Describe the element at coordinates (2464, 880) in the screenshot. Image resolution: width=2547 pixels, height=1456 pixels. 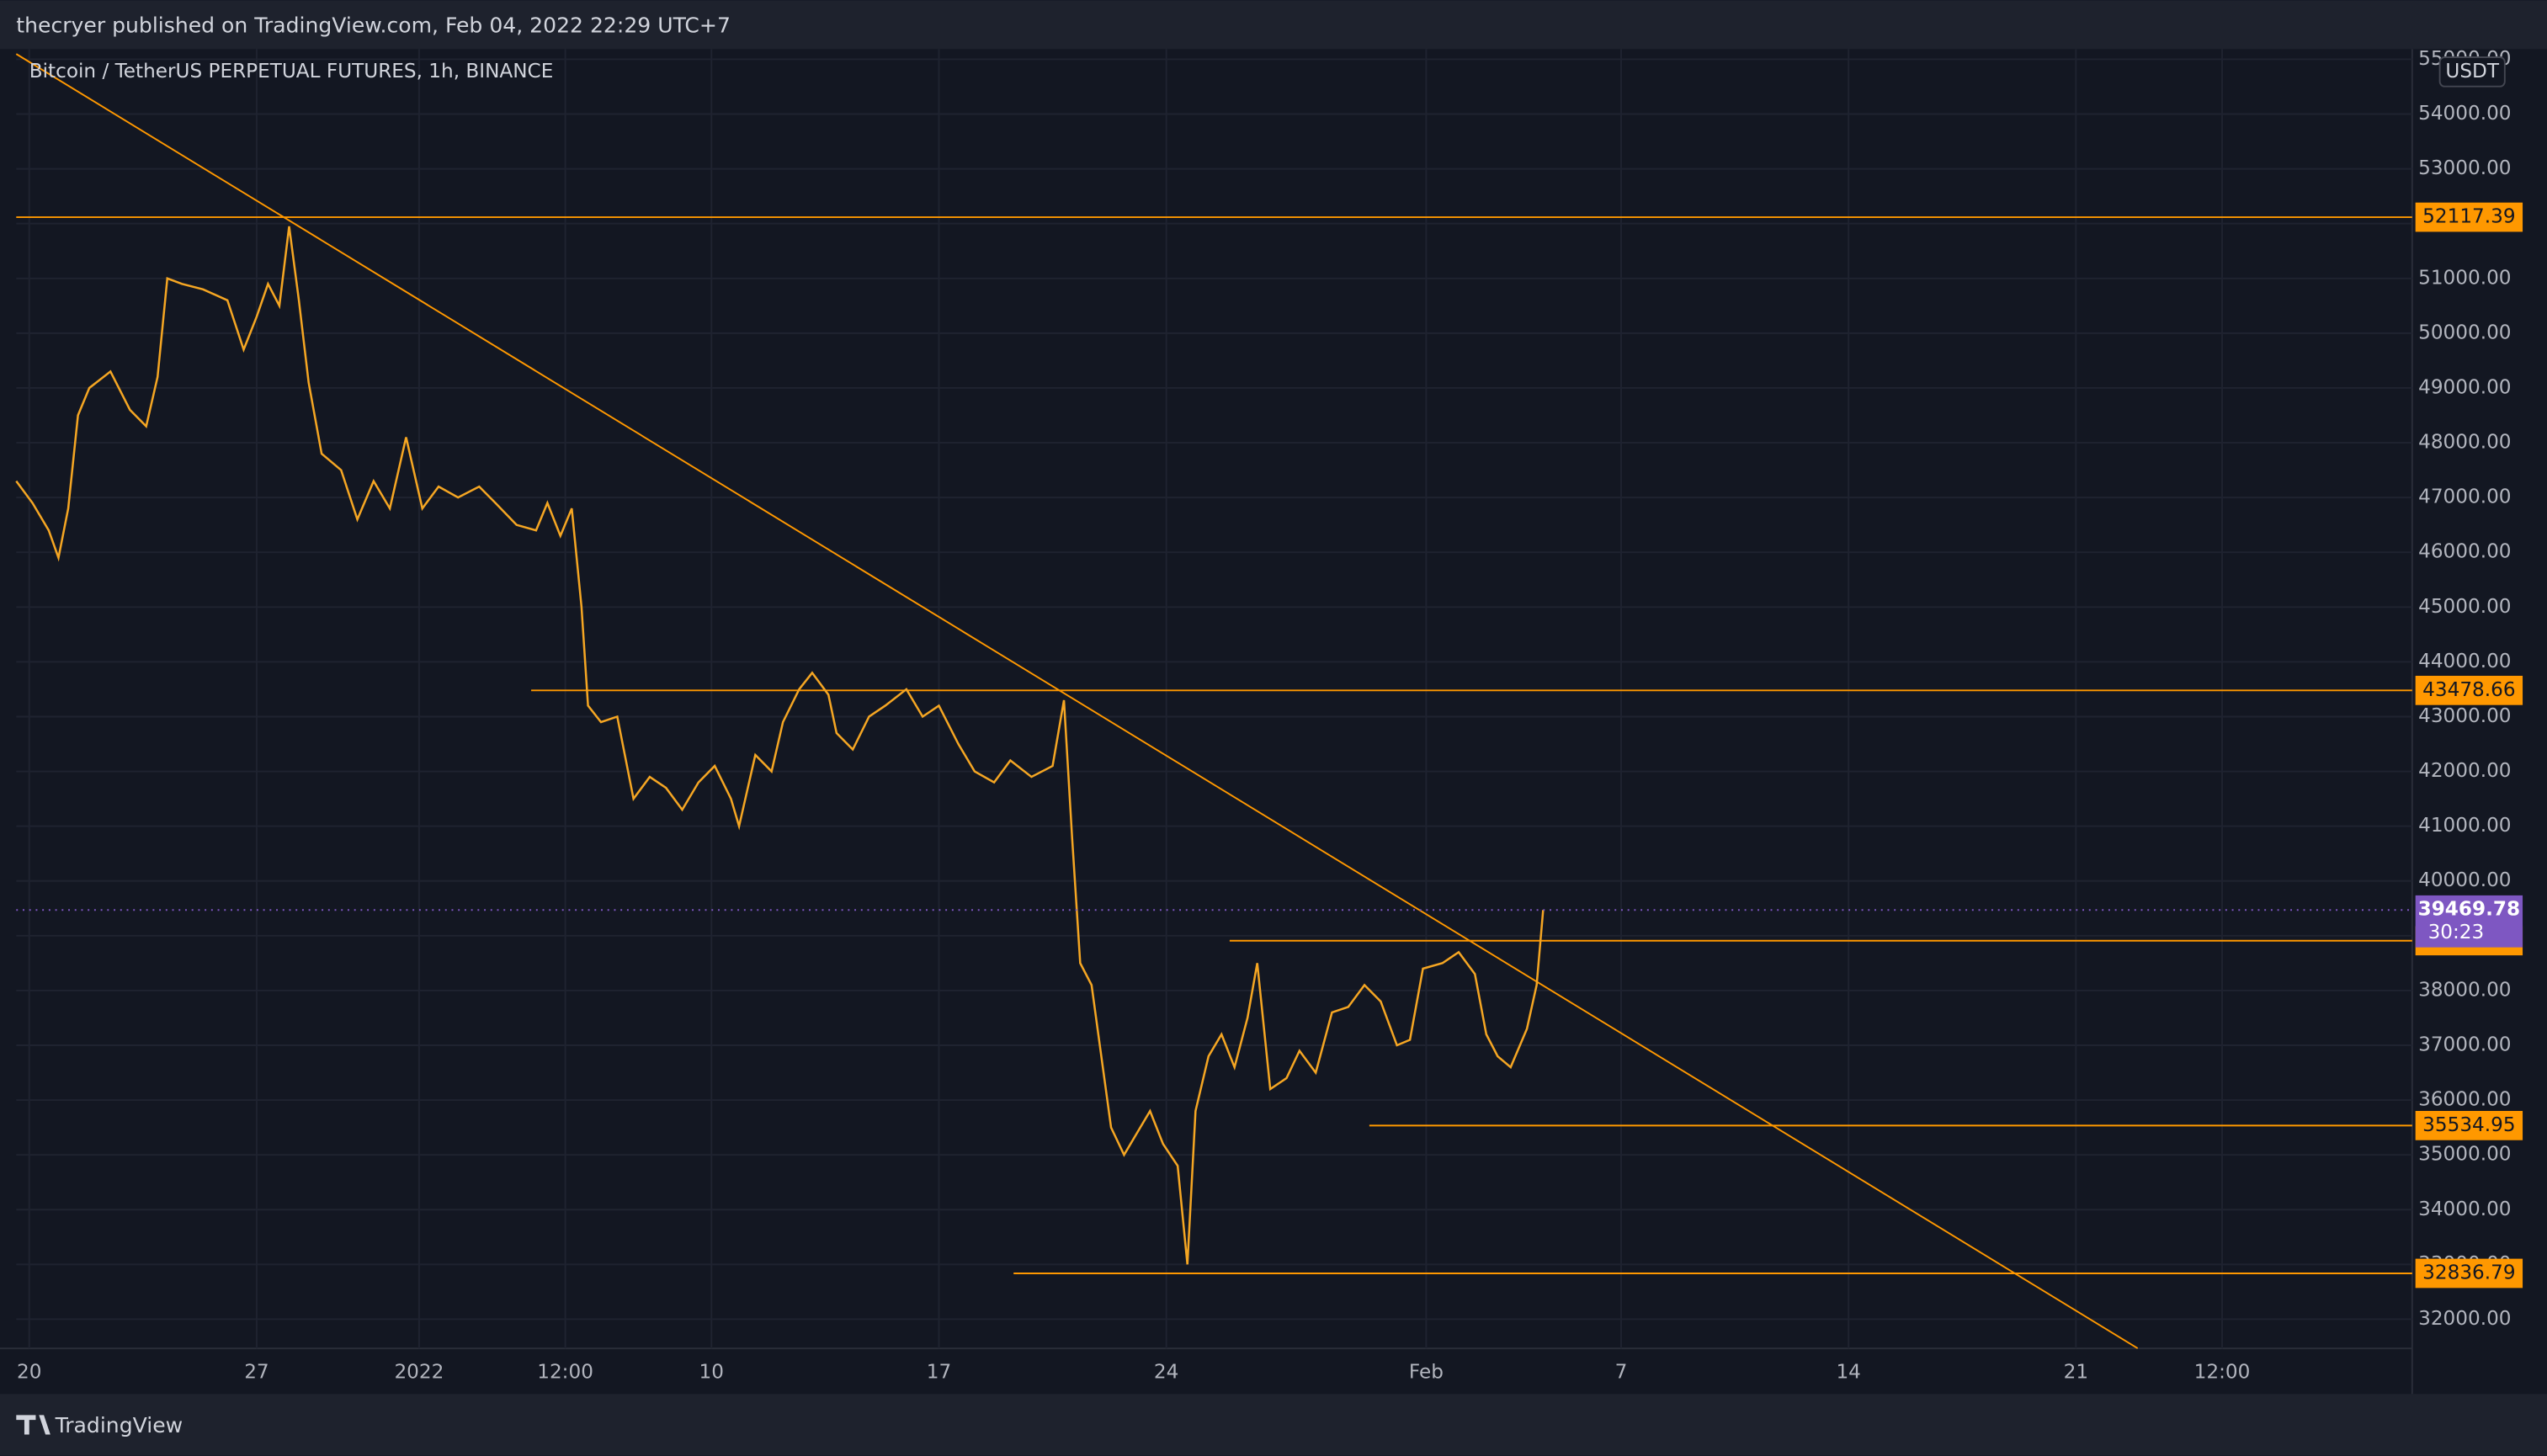
I see `y-tick-label: 40000.00` at that location.